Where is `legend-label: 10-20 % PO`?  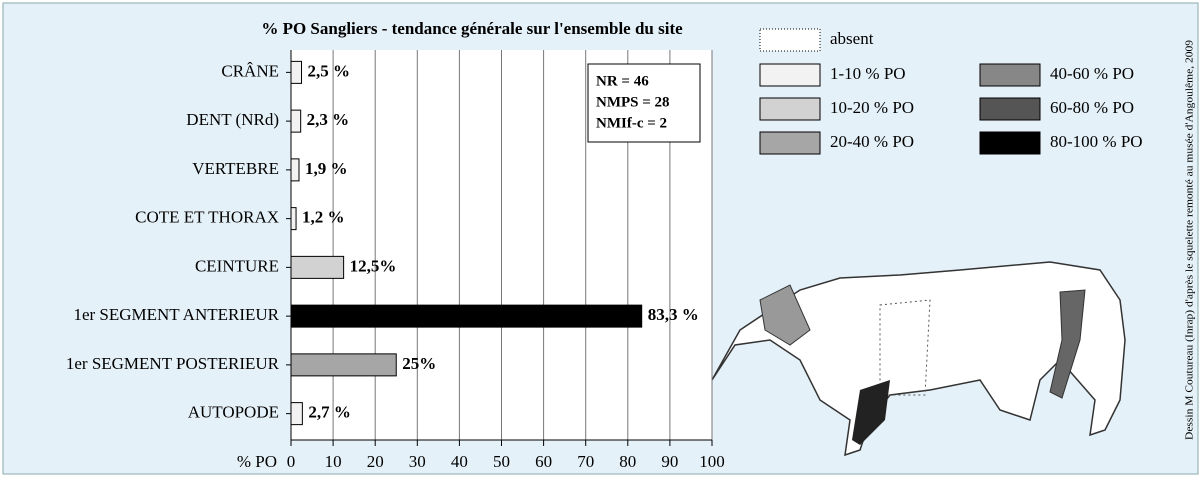
legend-label: 10-20 % PO is located at coordinates (872, 107).